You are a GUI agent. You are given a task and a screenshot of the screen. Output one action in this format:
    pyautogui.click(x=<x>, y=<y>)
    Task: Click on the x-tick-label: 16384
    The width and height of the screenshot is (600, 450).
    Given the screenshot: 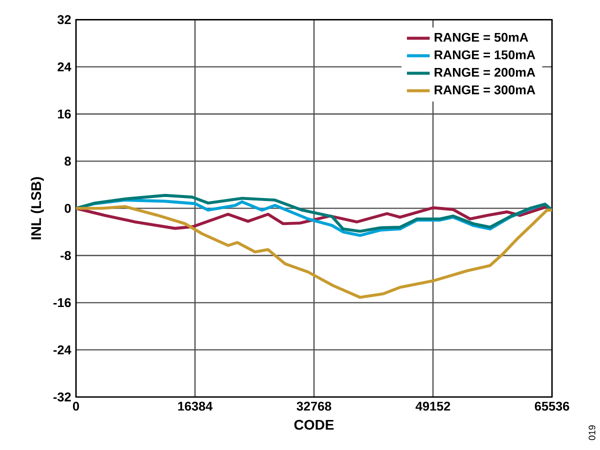 What is the action you would take?
    pyautogui.click(x=195, y=406)
    